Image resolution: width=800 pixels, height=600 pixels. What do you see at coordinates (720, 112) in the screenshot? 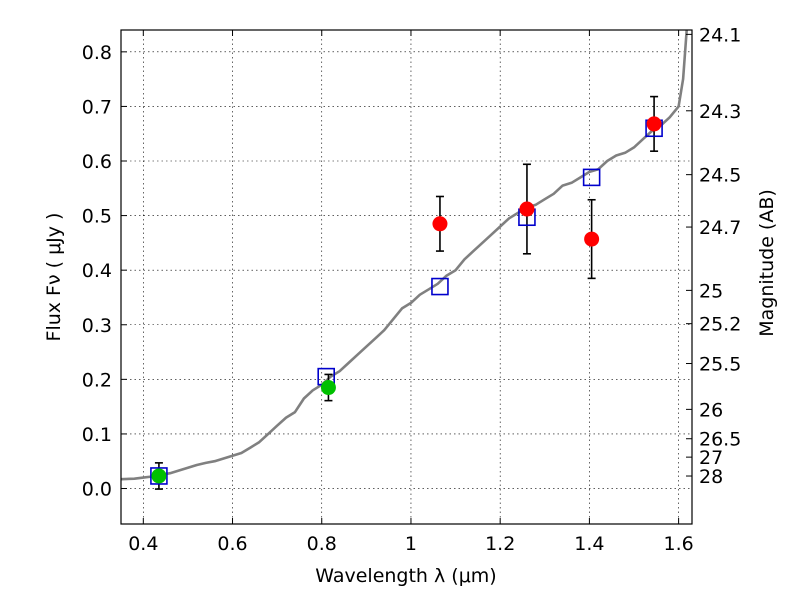
I see `right-tick-label: 24.3` at bounding box center [720, 112].